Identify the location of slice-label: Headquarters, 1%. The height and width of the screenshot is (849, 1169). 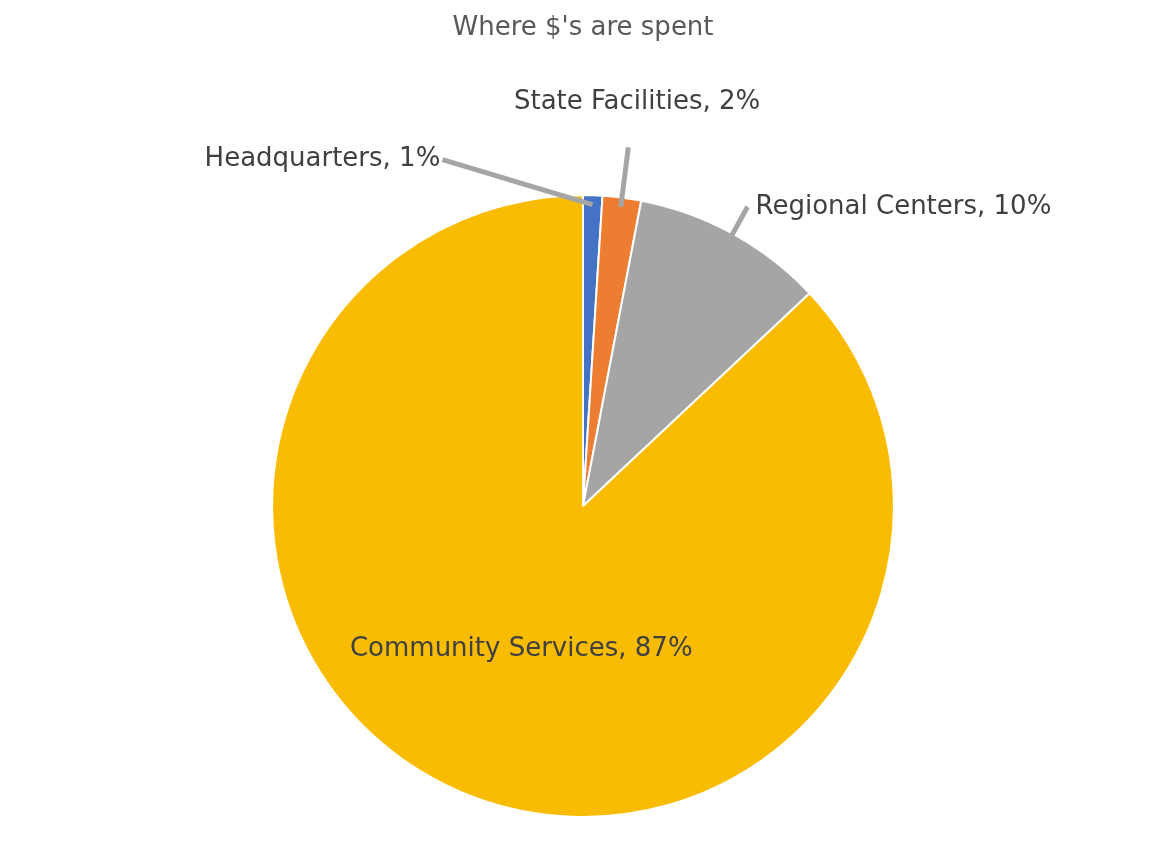
(322, 157).